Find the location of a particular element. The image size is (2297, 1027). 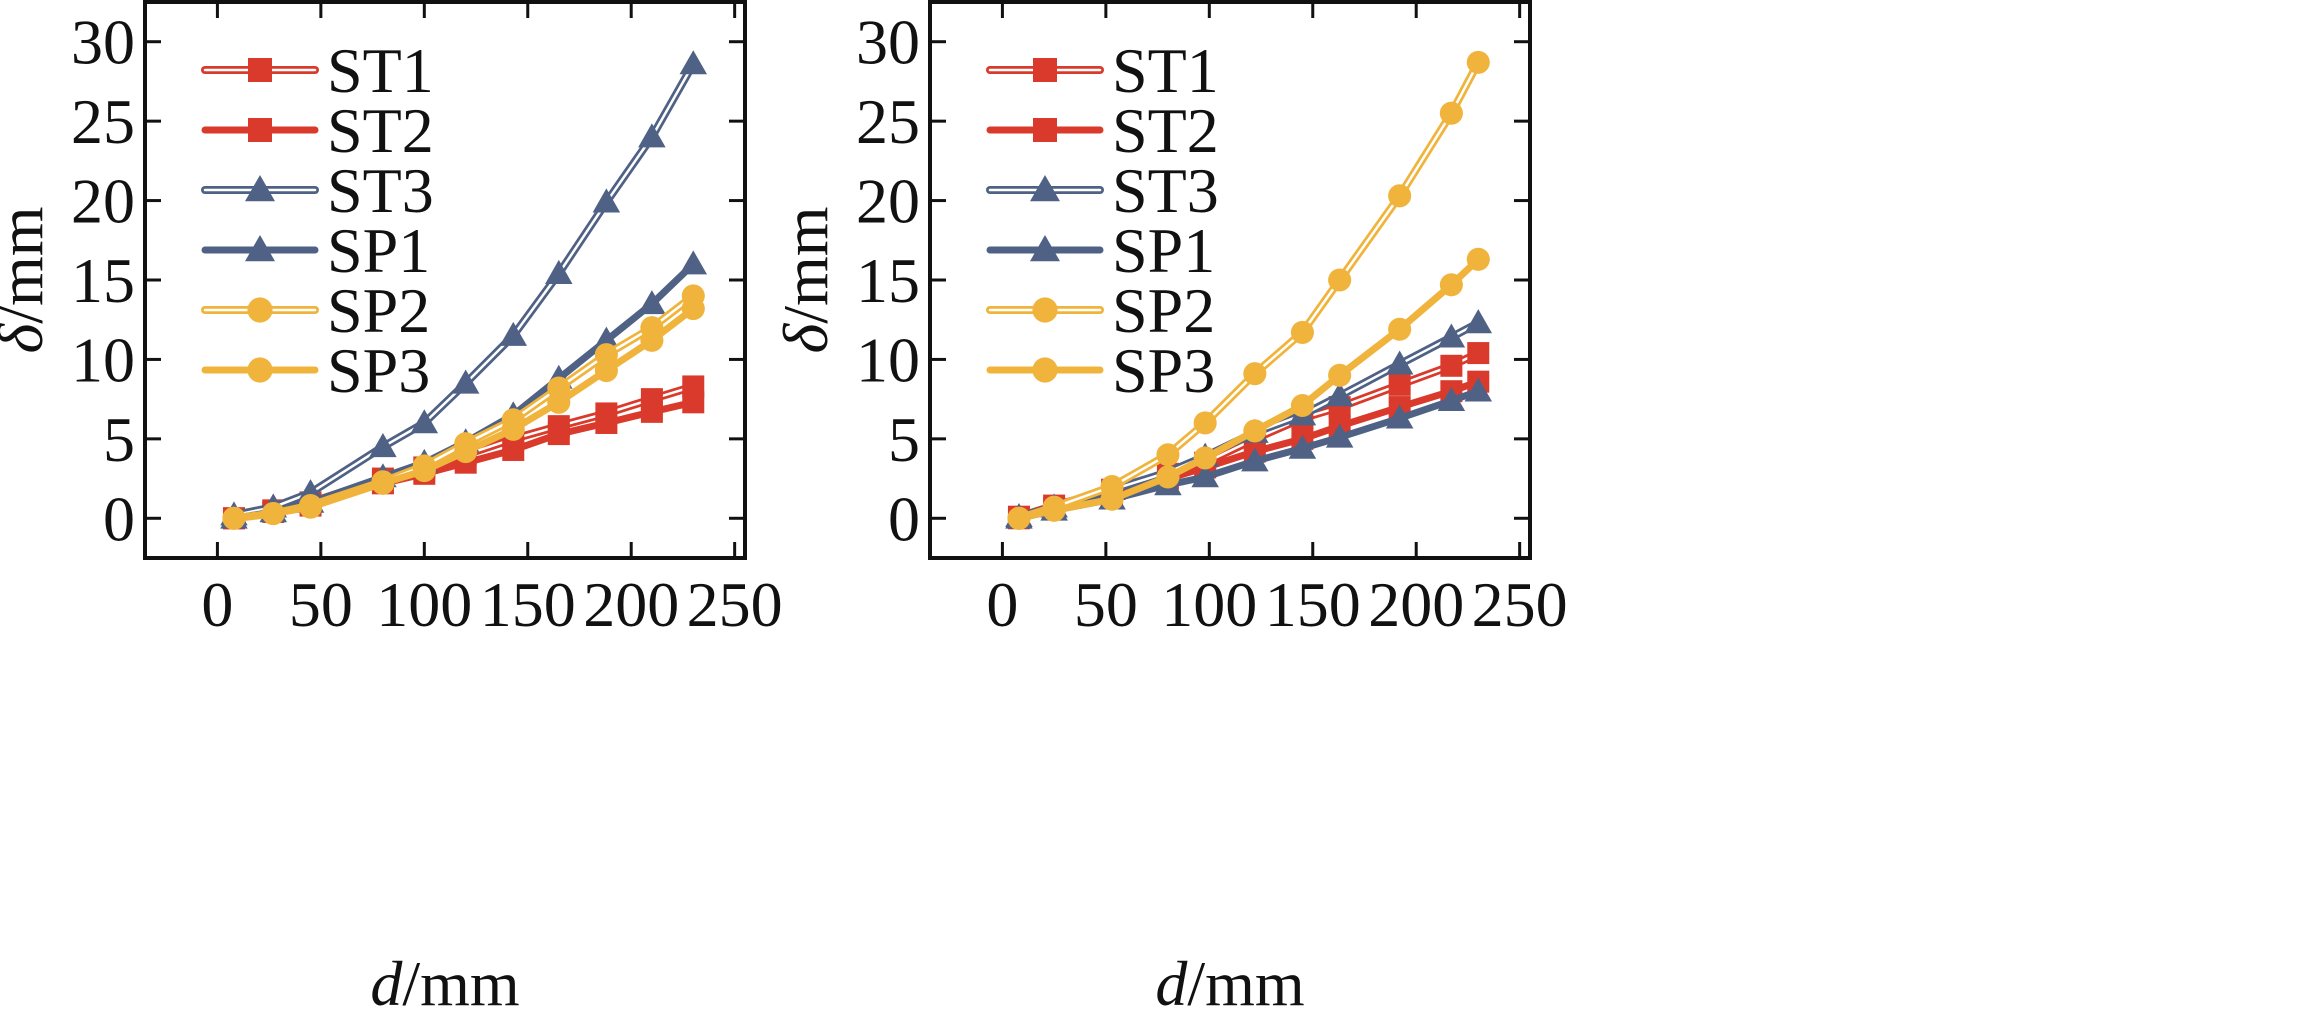

legend-label: SP1 is located at coordinates (1163, 250).